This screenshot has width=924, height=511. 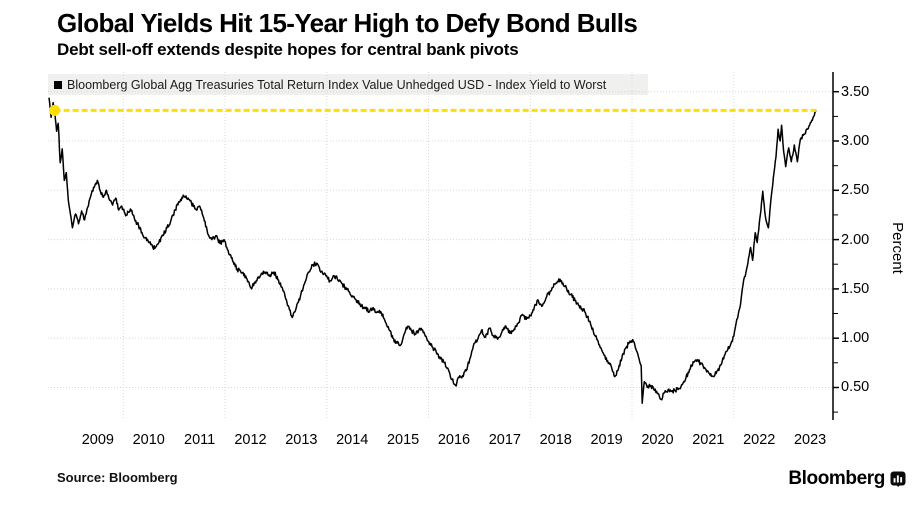 What do you see at coordinates (117, 477) in the screenshot?
I see `source-attribution: Source: Bloomberg` at bounding box center [117, 477].